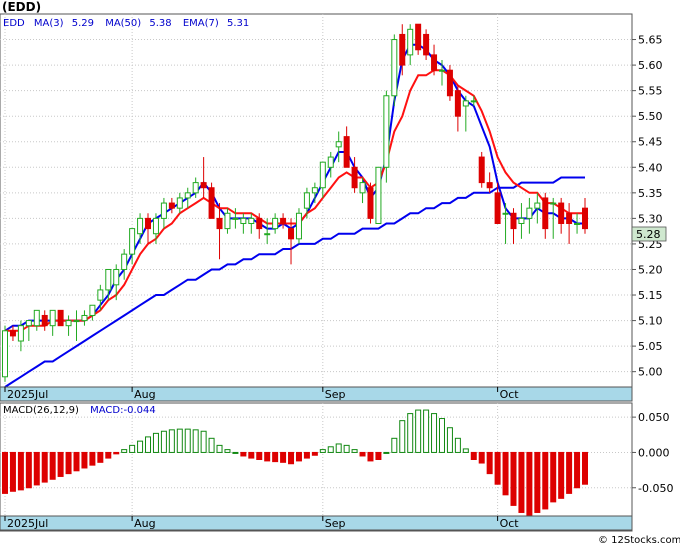 The width and height of the screenshot is (680, 550). Describe the element at coordinates (123, 410) in the screenshot. I see `macd-legend-value: MACD:-0.044` at that location.